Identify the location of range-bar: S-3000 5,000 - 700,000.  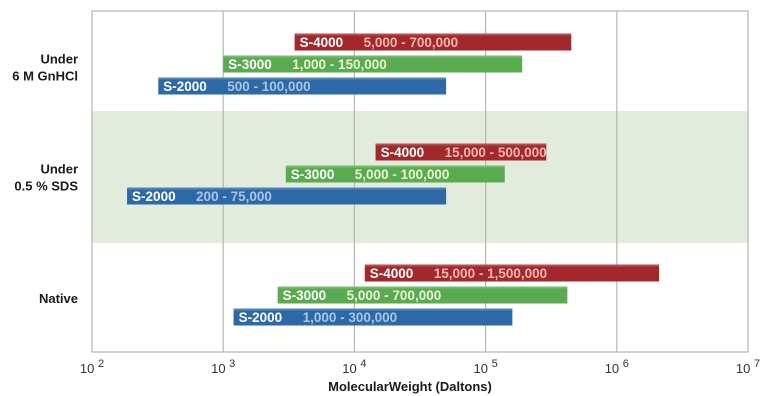
(422, 295).